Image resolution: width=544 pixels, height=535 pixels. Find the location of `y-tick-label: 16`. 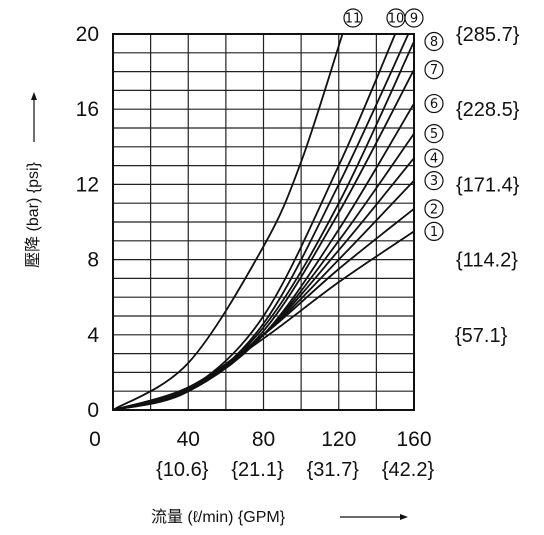

y-tick-label: 16 is located at coordinates (87, 109).